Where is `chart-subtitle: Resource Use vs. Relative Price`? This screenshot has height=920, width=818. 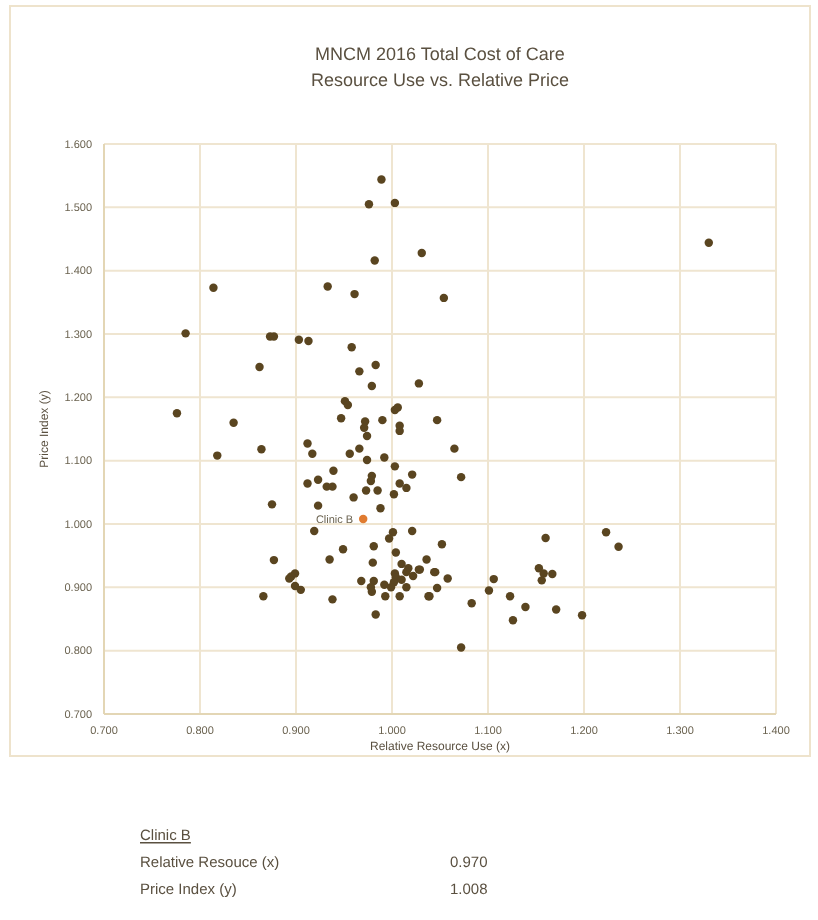 chart-subtitle: Resource Use vs. Relative Price is located at coordinates (440, 80).